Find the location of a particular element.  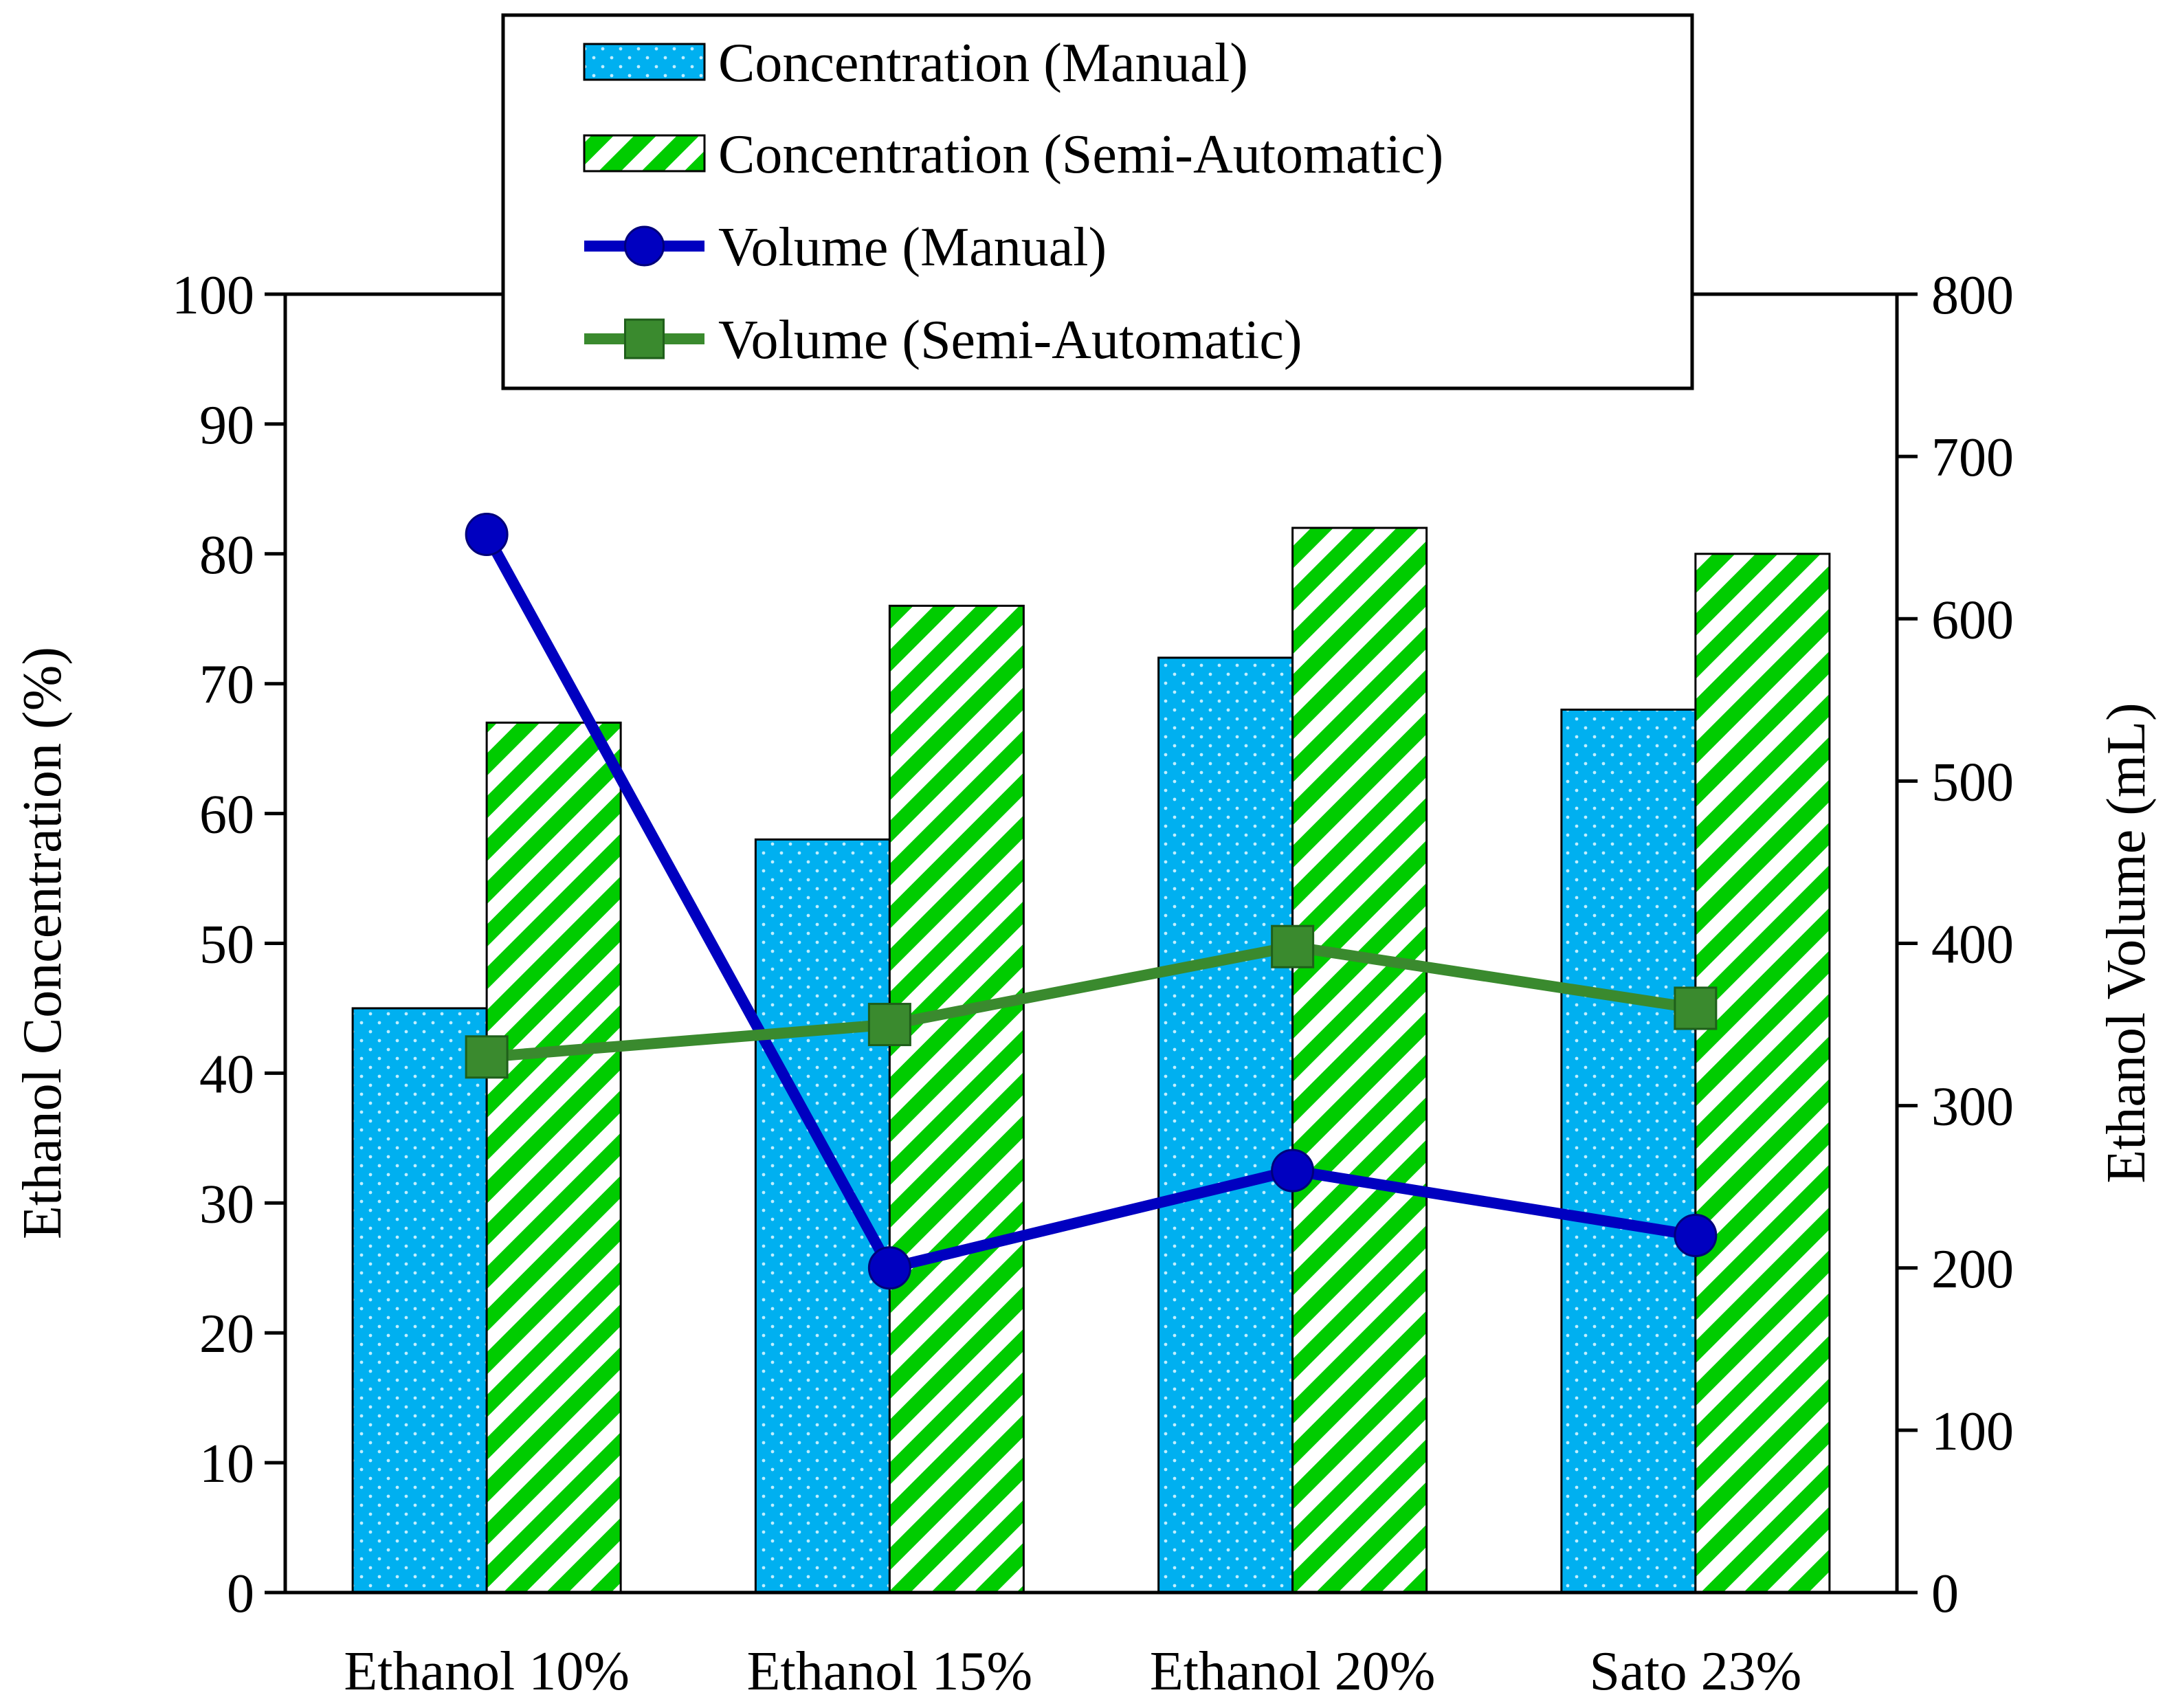

y-tick-label: 80 is located at coordinates (226, 555).